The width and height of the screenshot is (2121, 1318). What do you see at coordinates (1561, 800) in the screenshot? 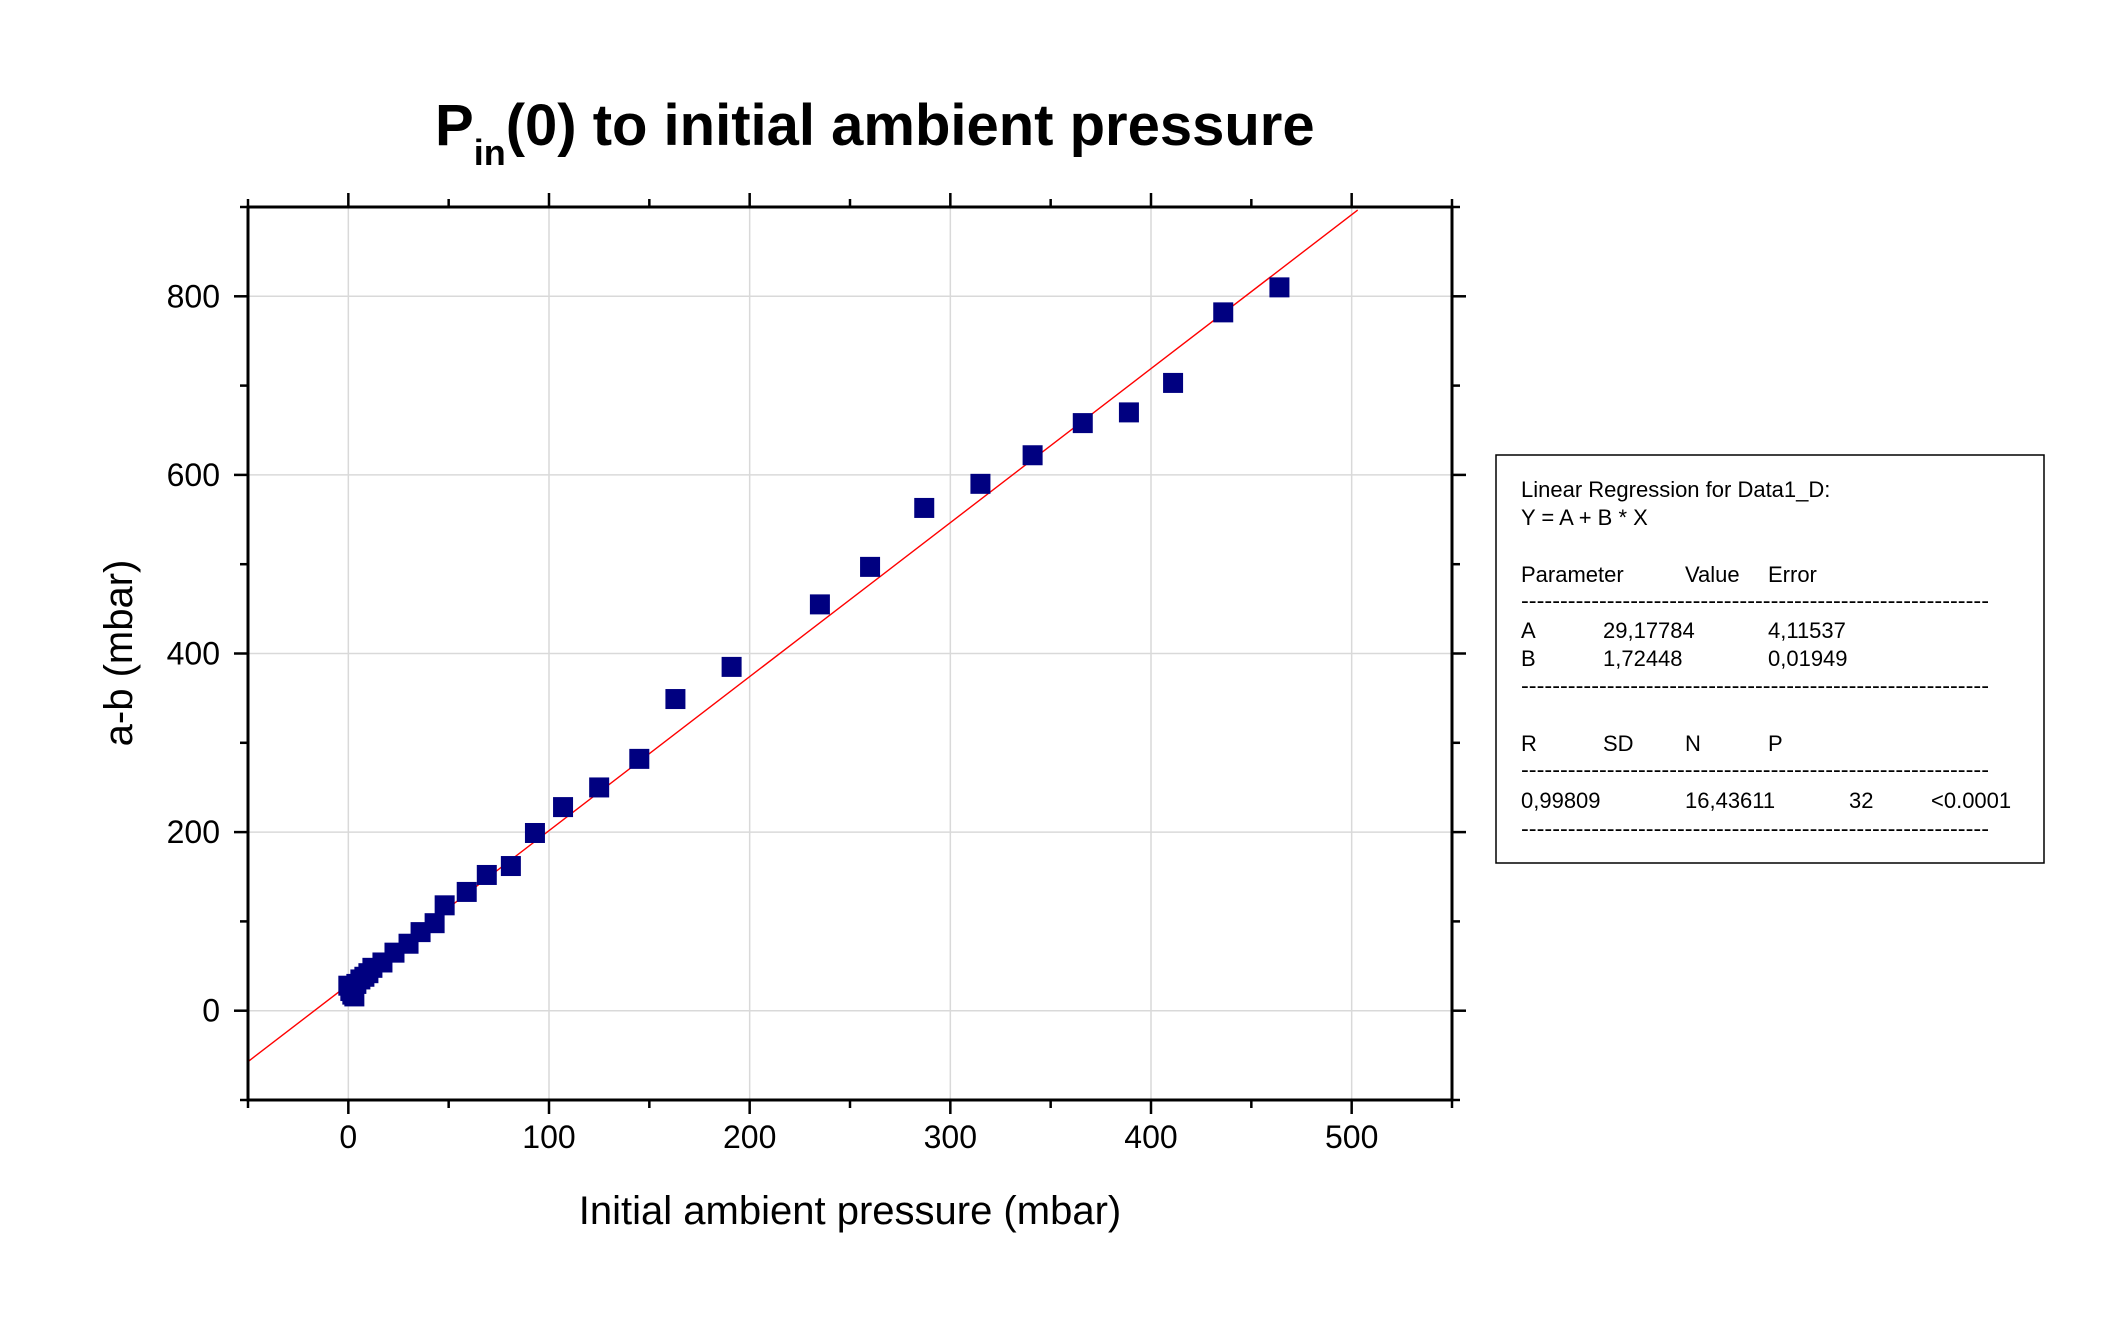
I see `stats-value-r: 0,99809` at bounding box center [1561, 800].